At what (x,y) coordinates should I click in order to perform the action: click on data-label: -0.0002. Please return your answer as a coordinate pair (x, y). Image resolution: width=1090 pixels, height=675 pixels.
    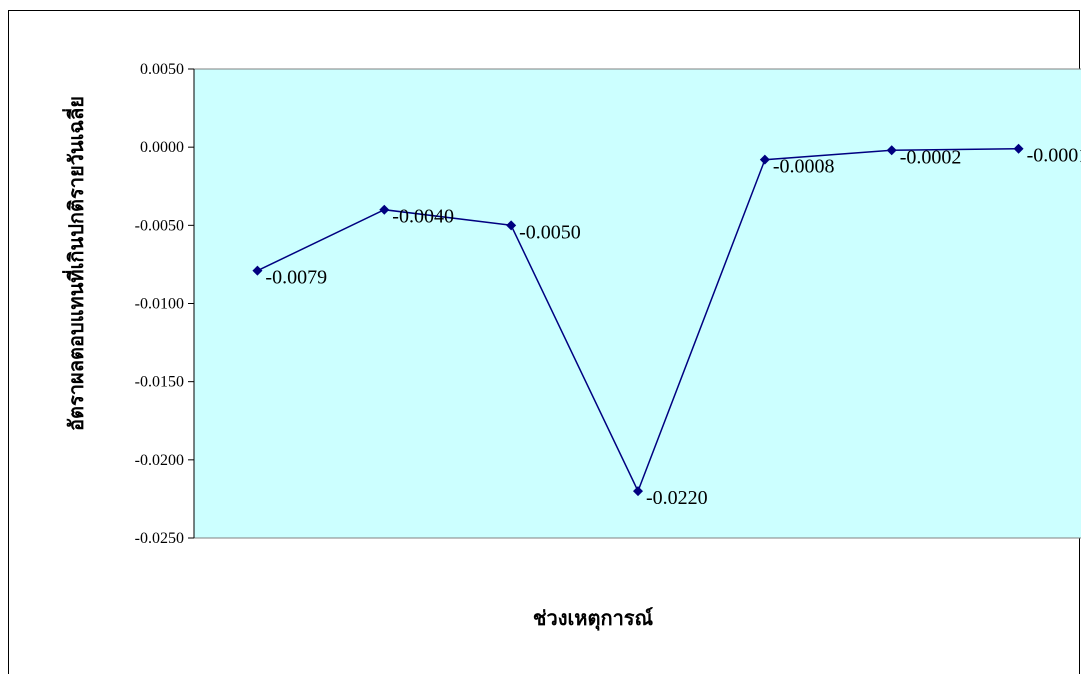
    Looking at the image, I should click on (931, 157).